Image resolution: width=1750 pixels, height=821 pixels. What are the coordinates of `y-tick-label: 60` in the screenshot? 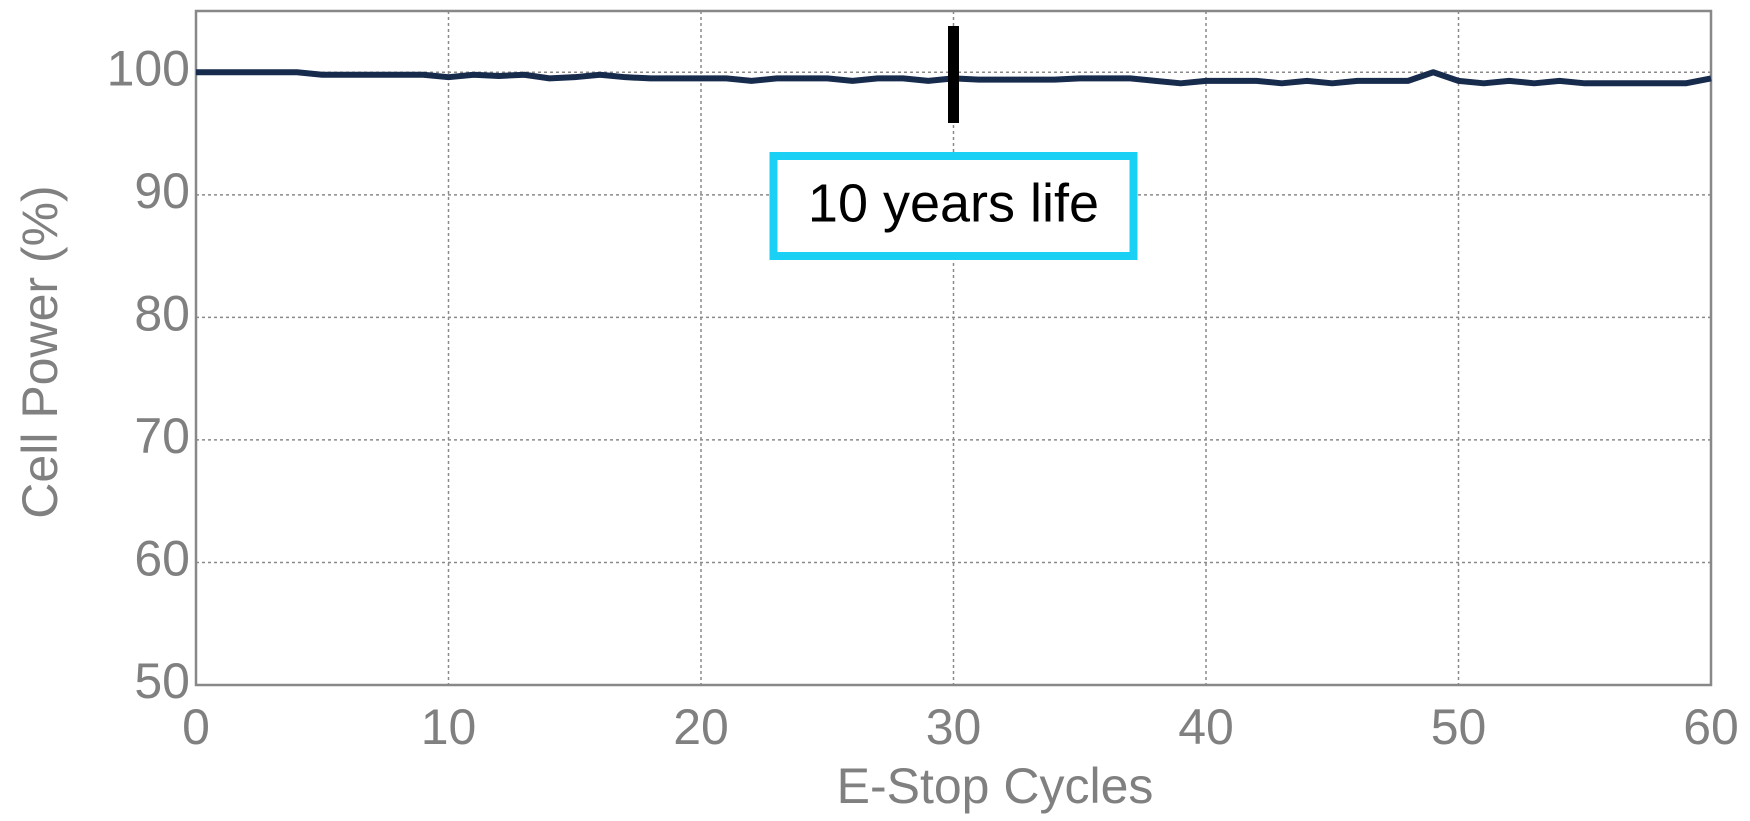 It's located at (162, 559).